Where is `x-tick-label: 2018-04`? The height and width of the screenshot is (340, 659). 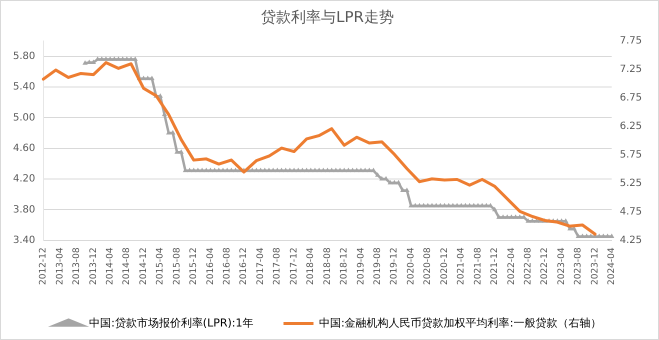
x-tick-label: 2018-04 is located at coordinates (311, 266).